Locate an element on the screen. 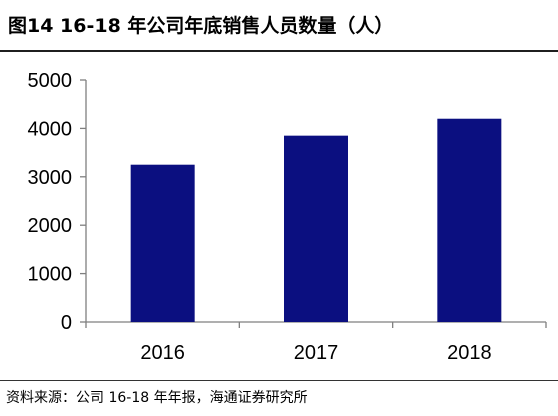 The image size is (558, 416). y-tick-label: 3000 is located at coordinates (50, 178).